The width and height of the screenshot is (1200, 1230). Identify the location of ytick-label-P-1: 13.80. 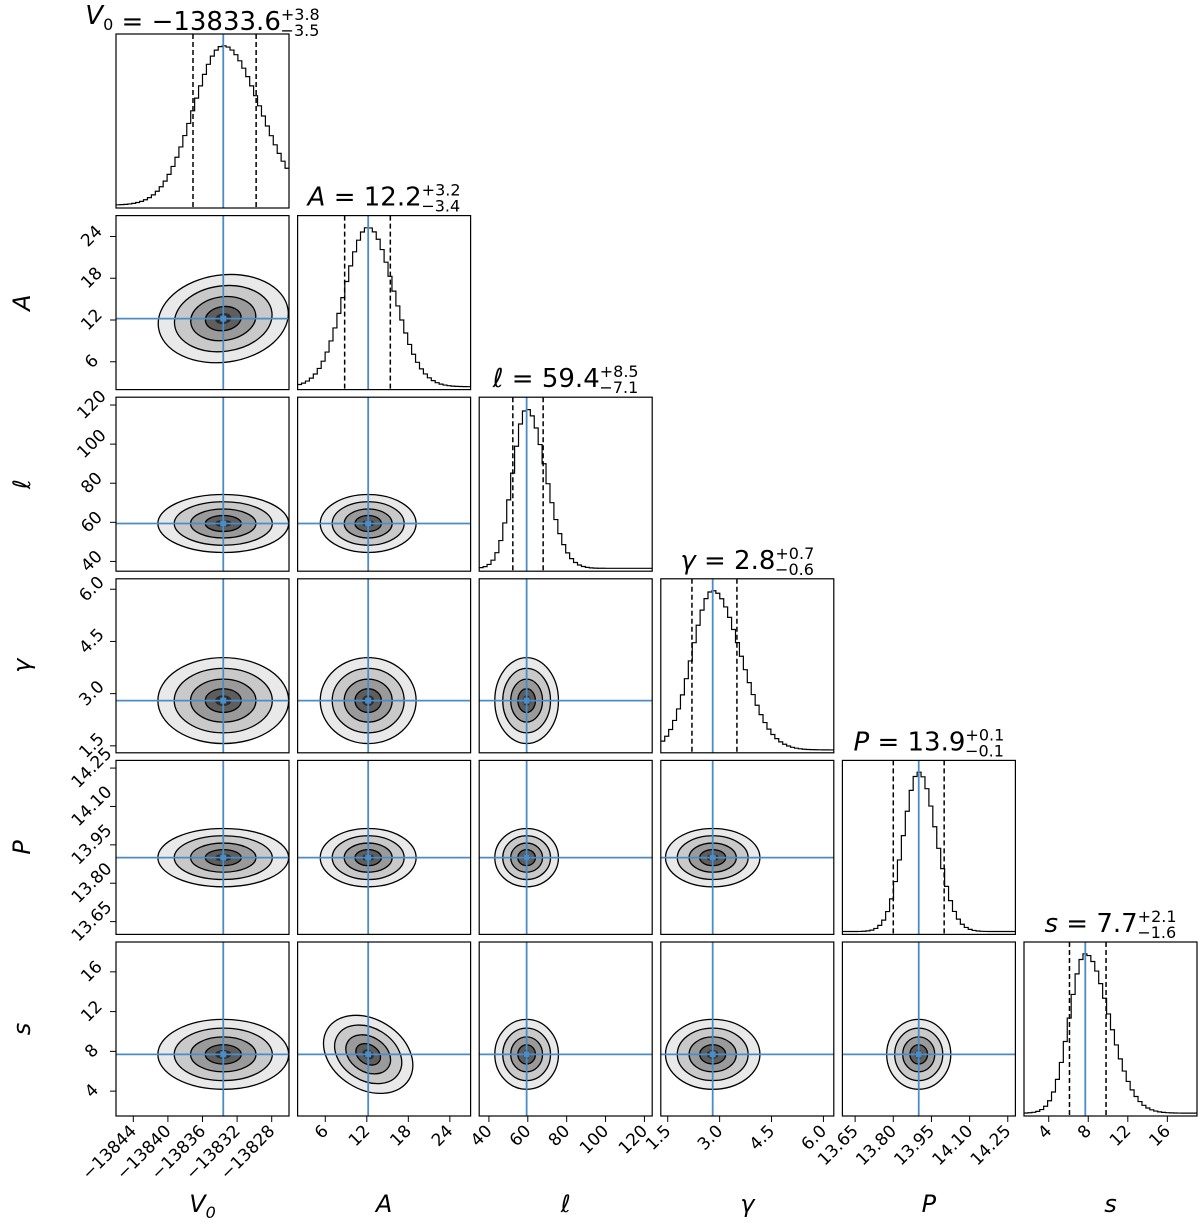
(92, 883).